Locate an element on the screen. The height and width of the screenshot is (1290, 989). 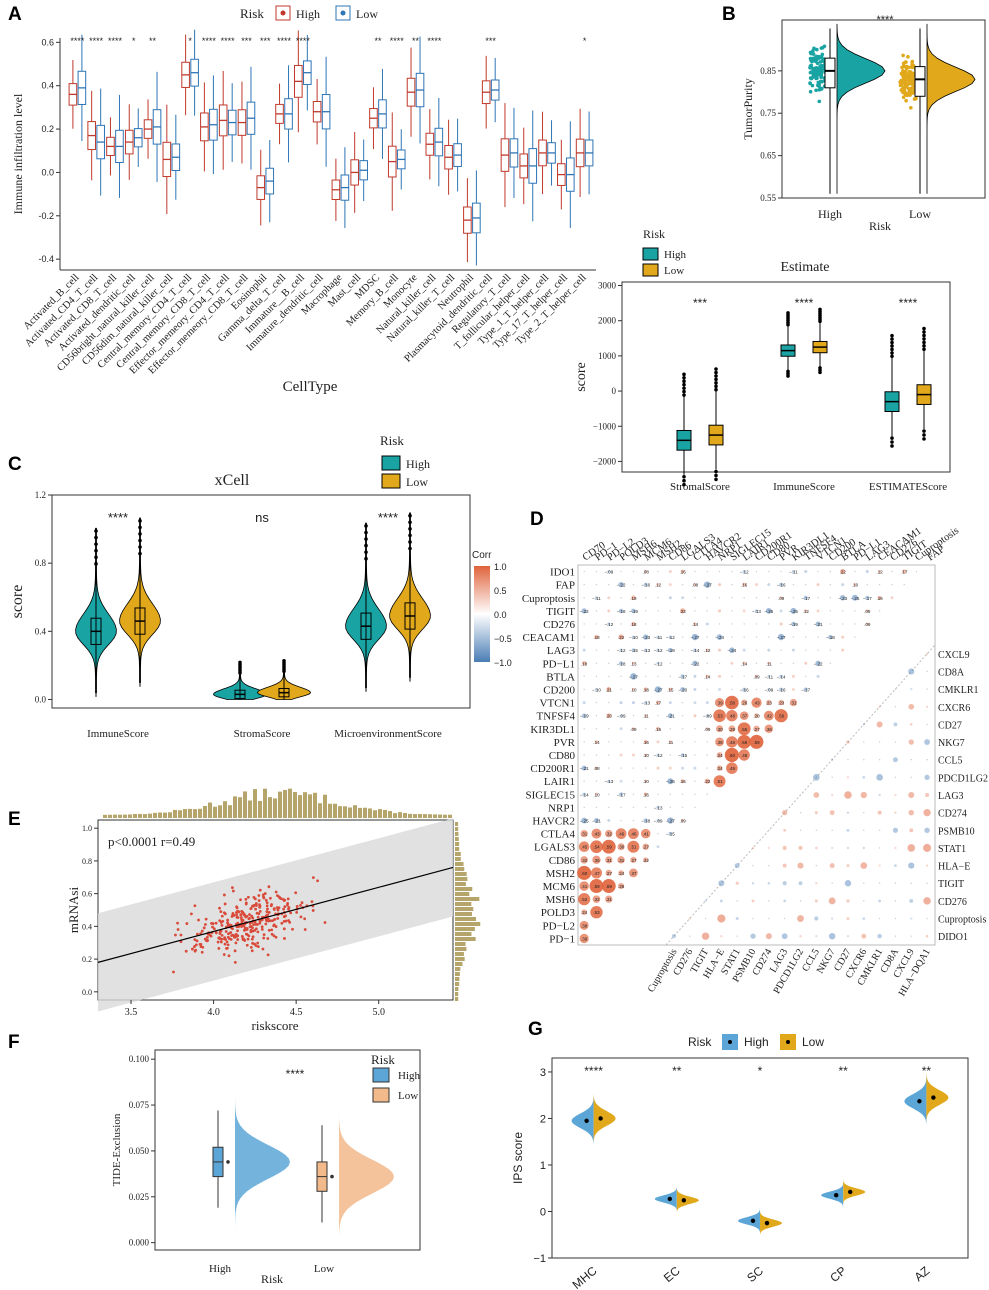
x-tick-label-CP: CP is located at coordinates (838, 1274).